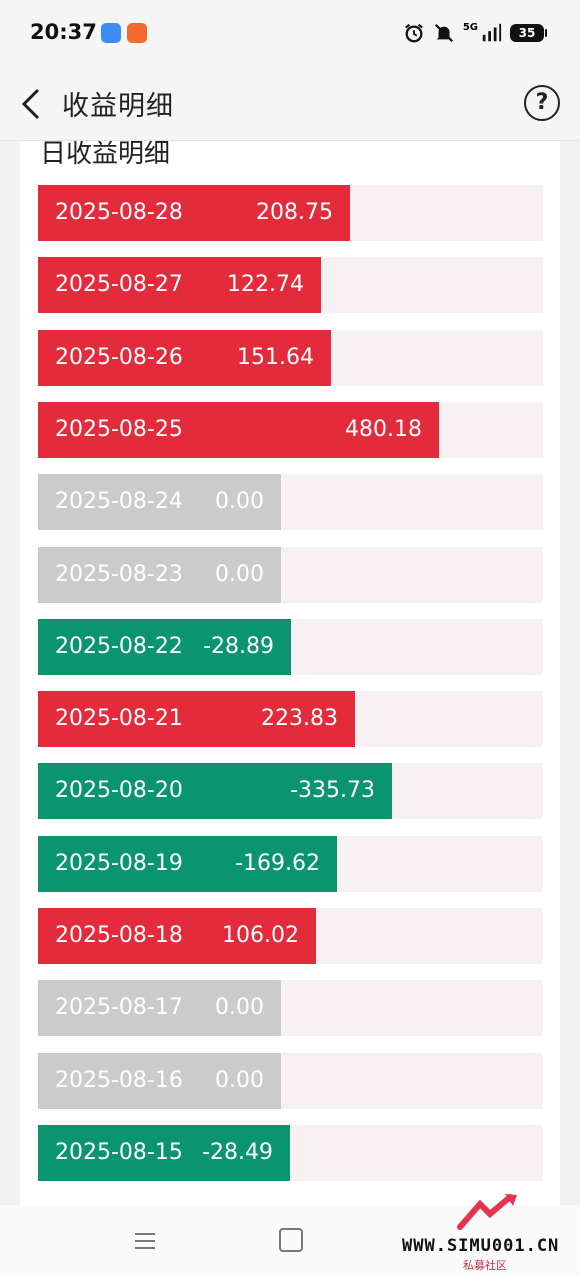  What do you see at coordinates (111, 33) in the screenshot?
I see `app-notification-icon` at bounding box center [111, 33].